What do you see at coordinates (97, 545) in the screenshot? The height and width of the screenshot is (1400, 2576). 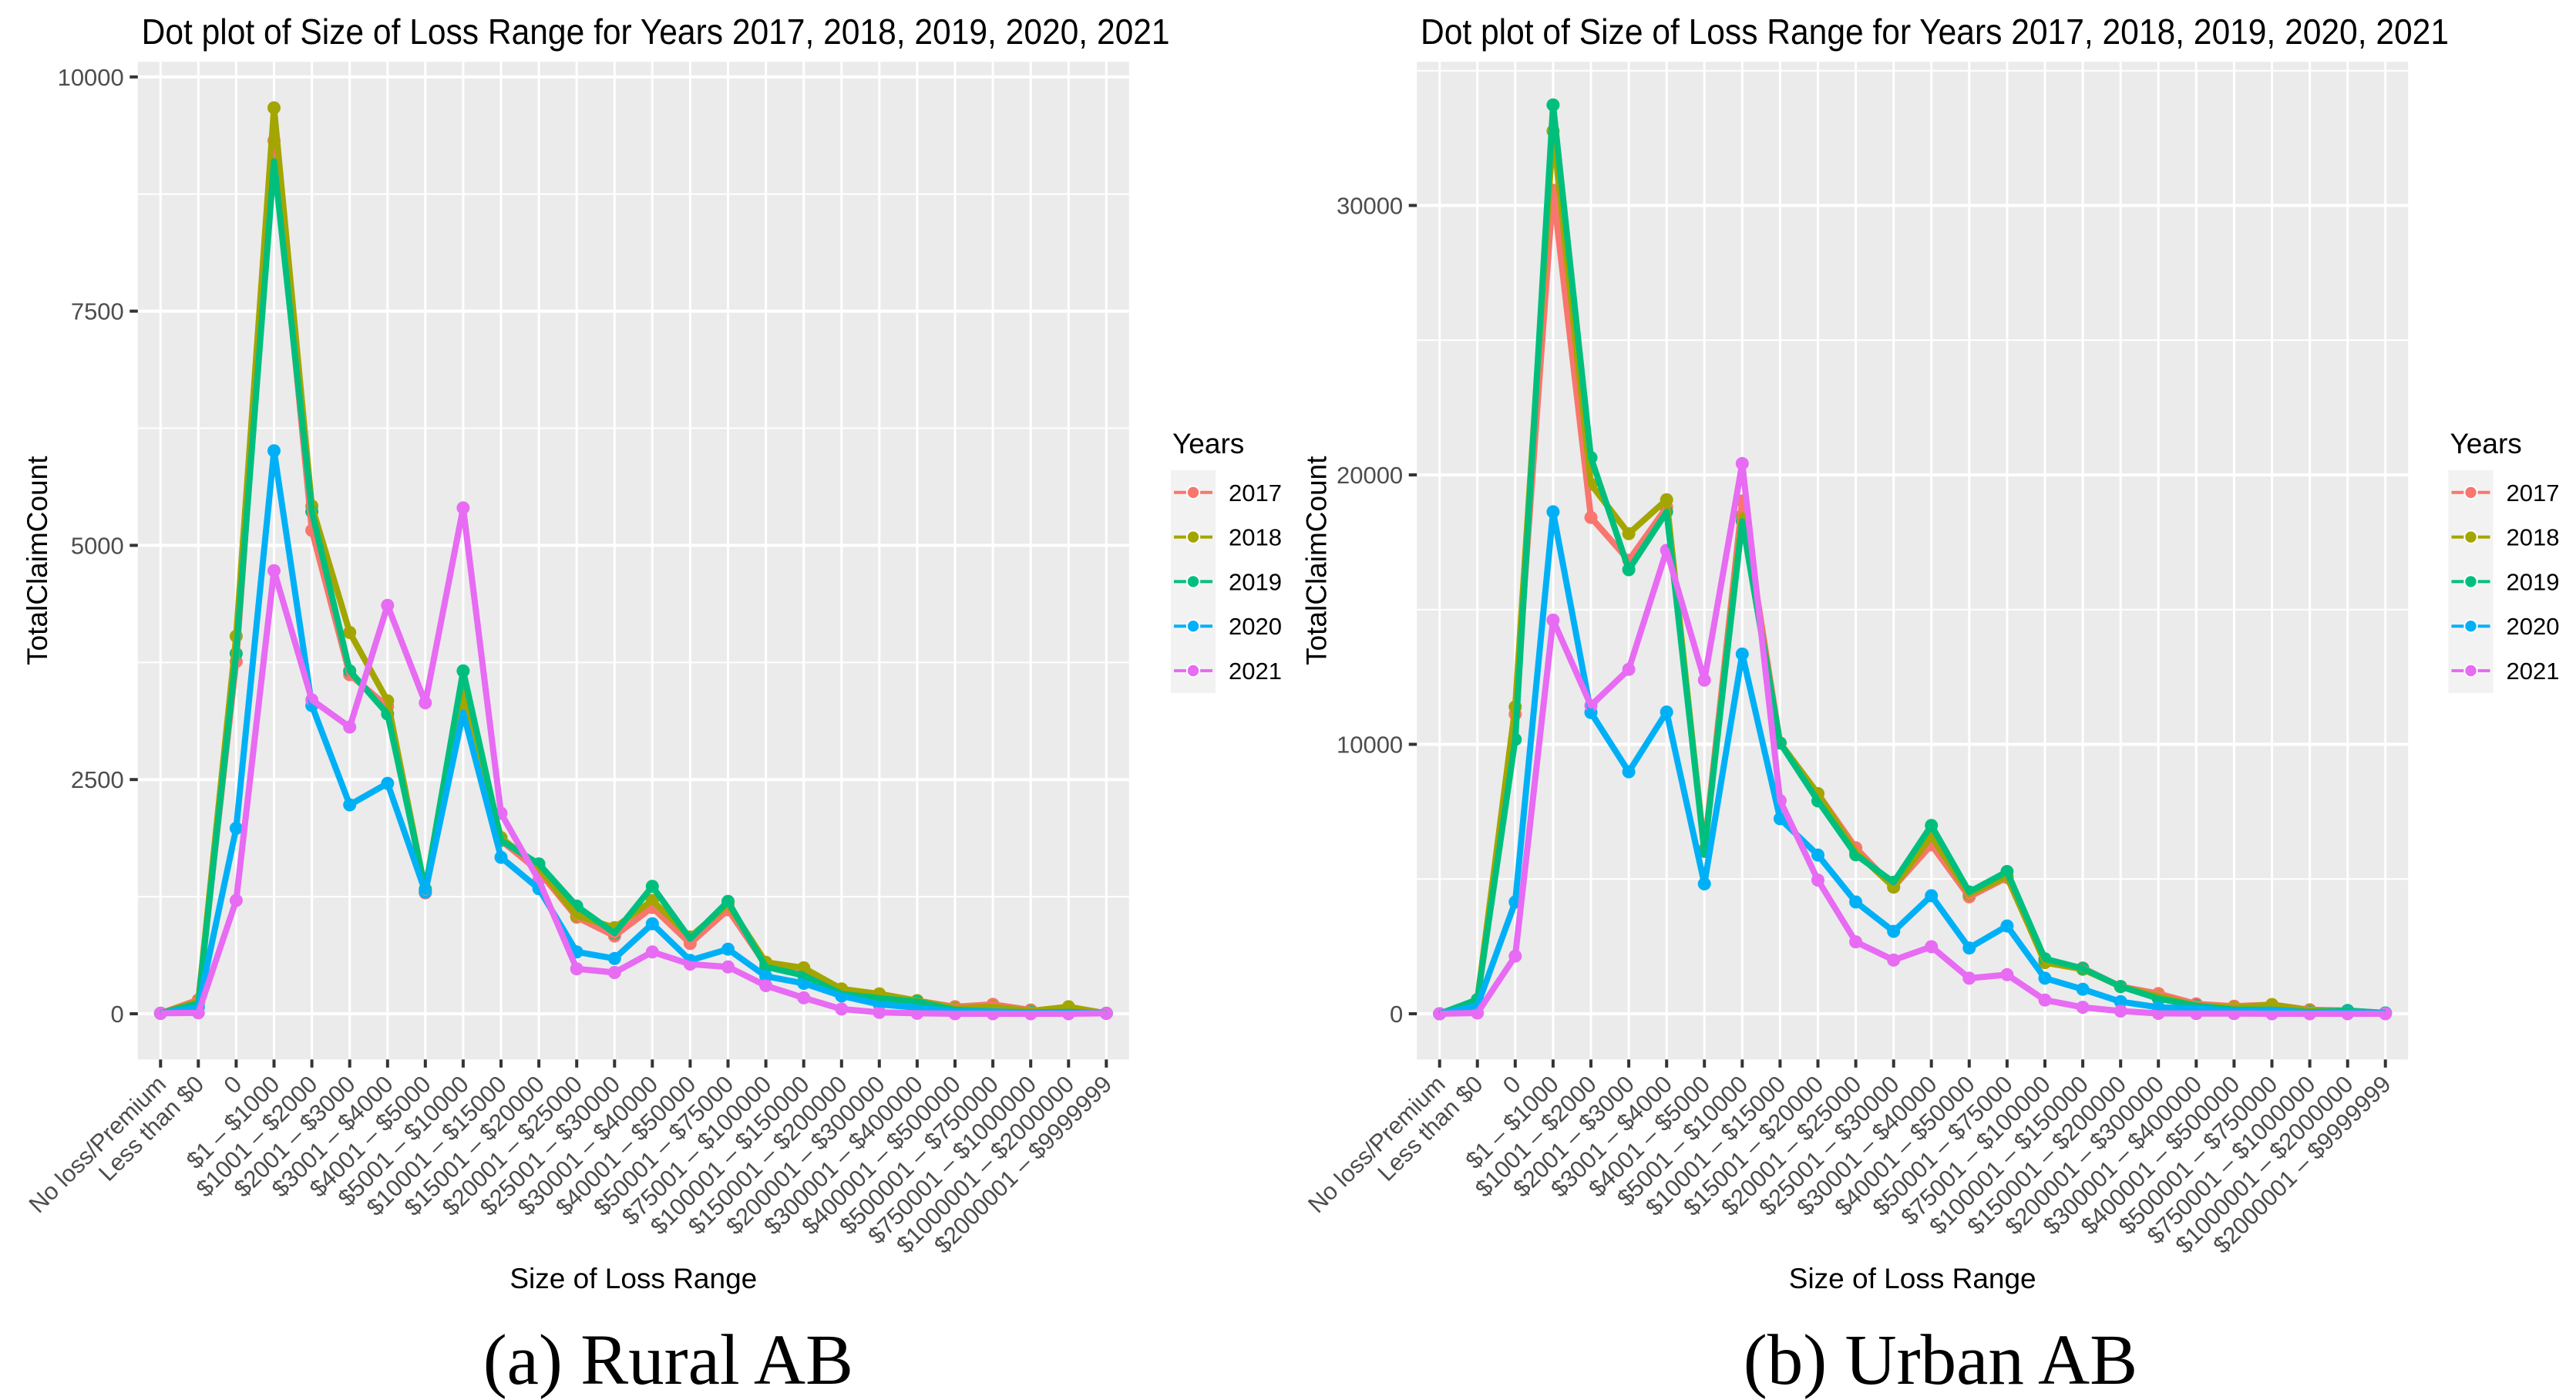 I see `svg-text: 5000` at bounding box center [97, 545].